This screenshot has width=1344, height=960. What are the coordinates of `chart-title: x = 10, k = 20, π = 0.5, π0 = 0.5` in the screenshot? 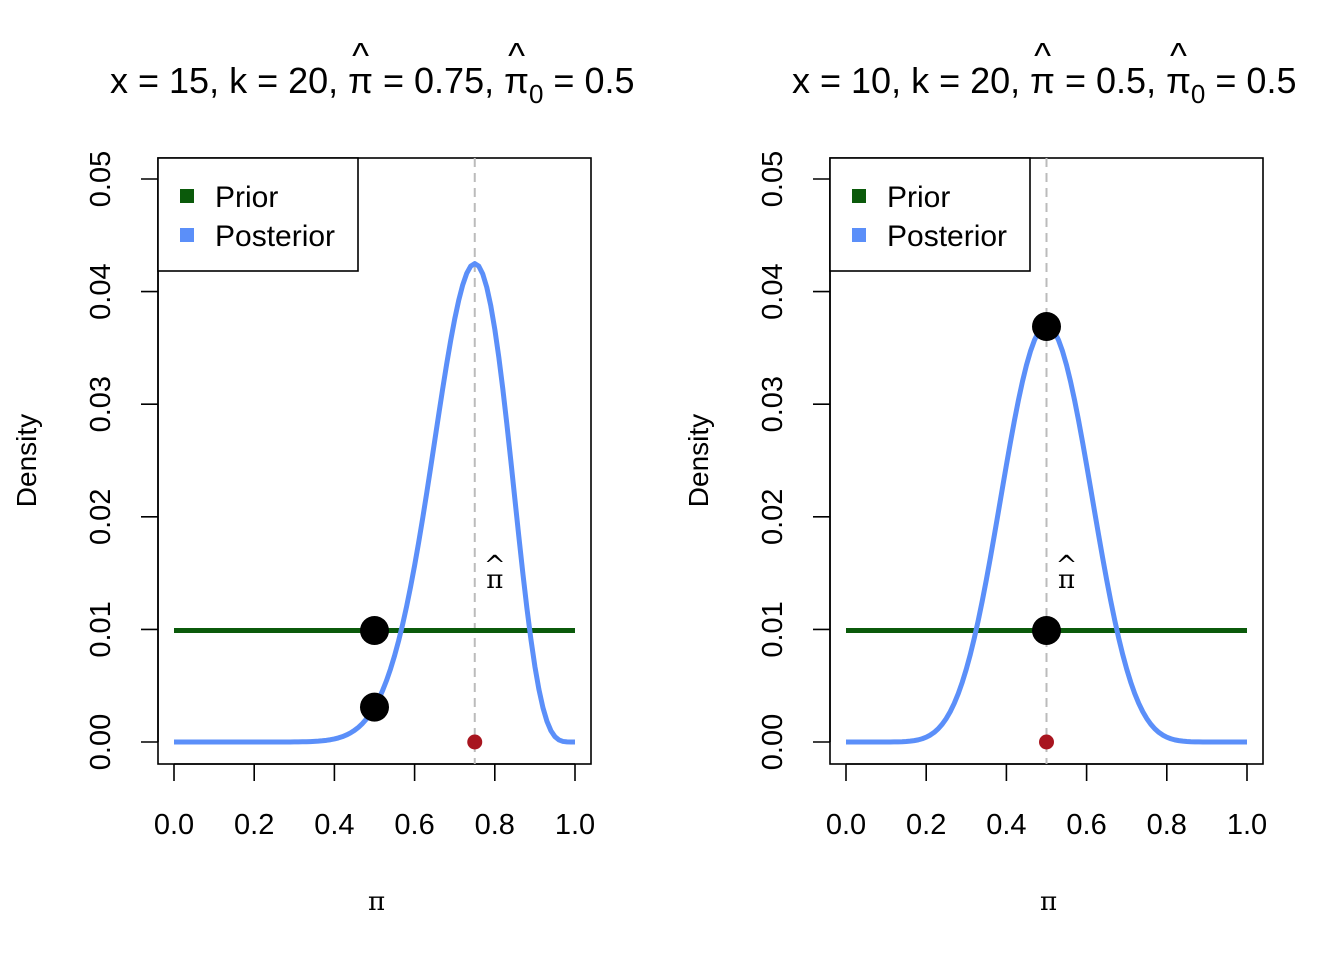 It's located at (1044, 84).